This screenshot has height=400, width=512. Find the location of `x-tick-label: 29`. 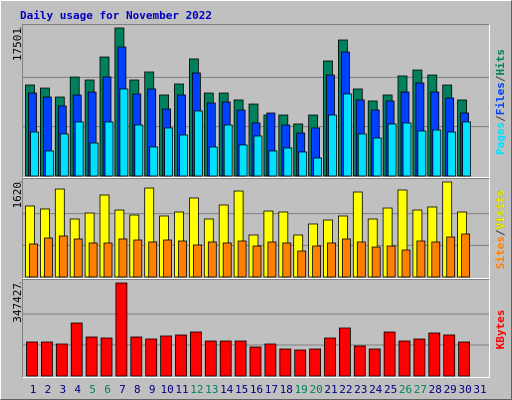

x-tick-label: 29 is located at coordinates (450, 389).